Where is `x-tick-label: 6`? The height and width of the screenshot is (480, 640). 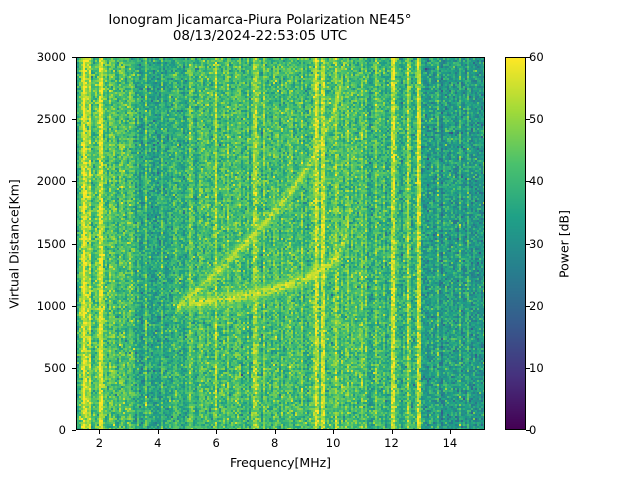
x-tick-label: 6 is located at coordinates (216, 443).